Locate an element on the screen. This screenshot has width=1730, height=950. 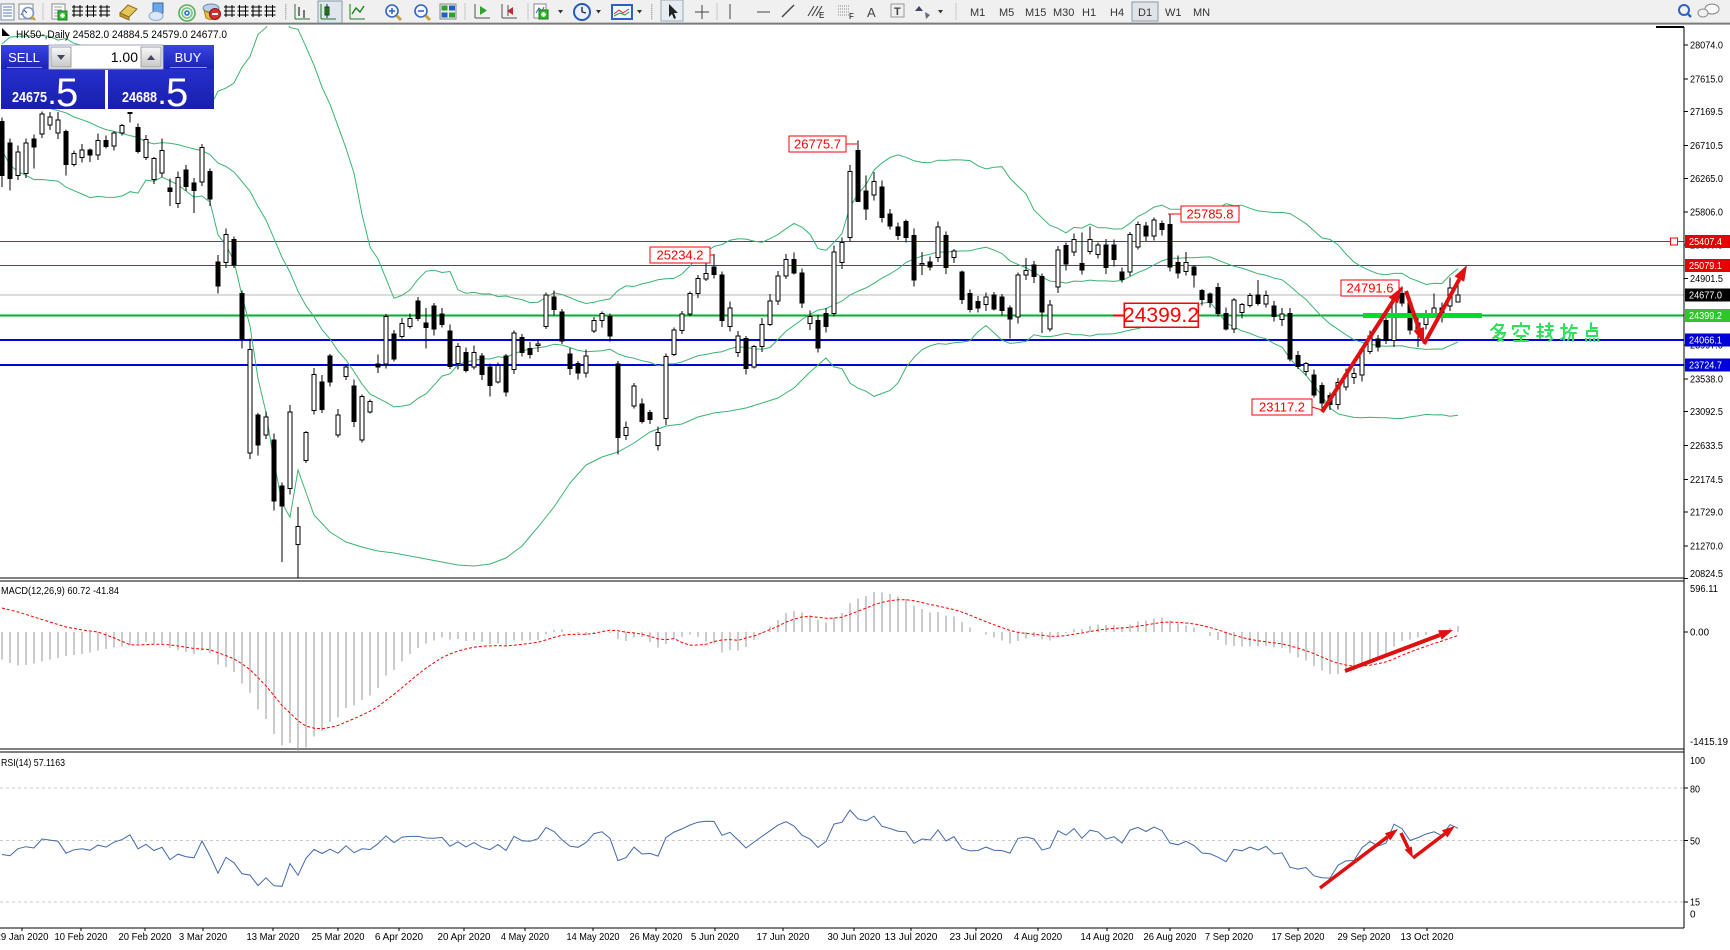
svg-text: MN is located at coordinates (1201, 13).